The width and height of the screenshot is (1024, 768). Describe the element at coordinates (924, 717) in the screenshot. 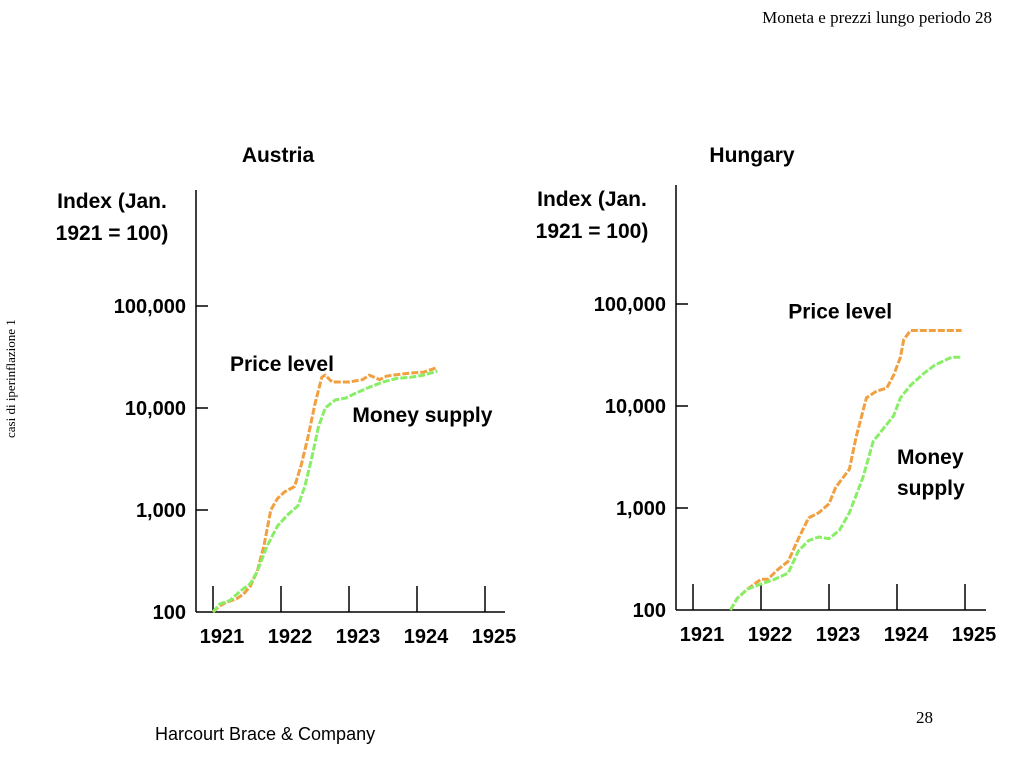

I see `page-number: 28` at that location.